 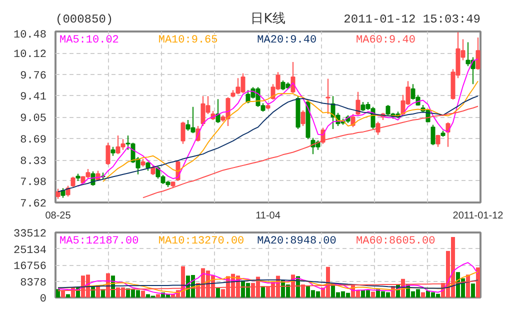 What do you see at coordinates (33, 162) in the screenshot?
I see `y-tick-label: 8.33` at bounding box center [33, 162].